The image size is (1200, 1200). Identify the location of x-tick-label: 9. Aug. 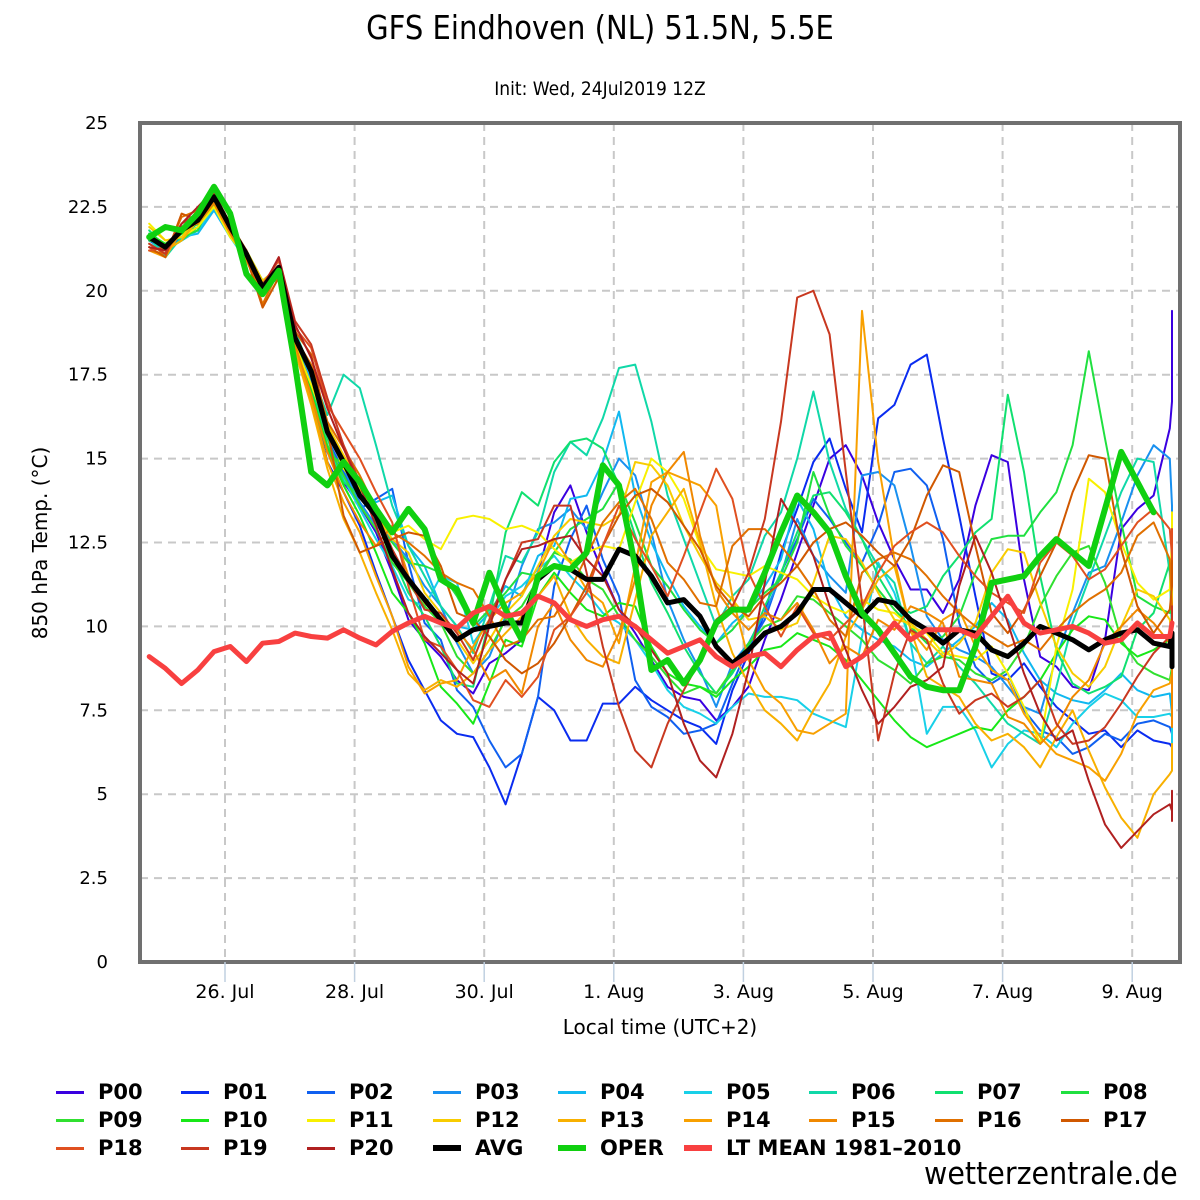
(1132, 992).